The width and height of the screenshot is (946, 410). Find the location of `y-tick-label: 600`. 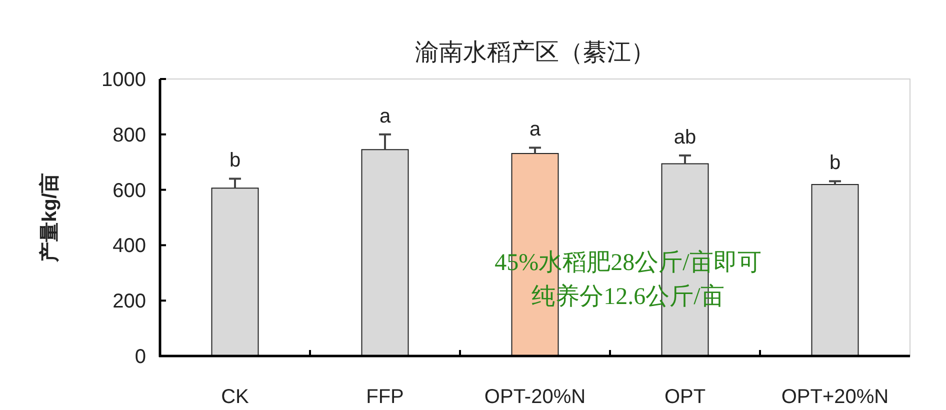

y-tick-label: 600 is located at coordinates (129, 191).